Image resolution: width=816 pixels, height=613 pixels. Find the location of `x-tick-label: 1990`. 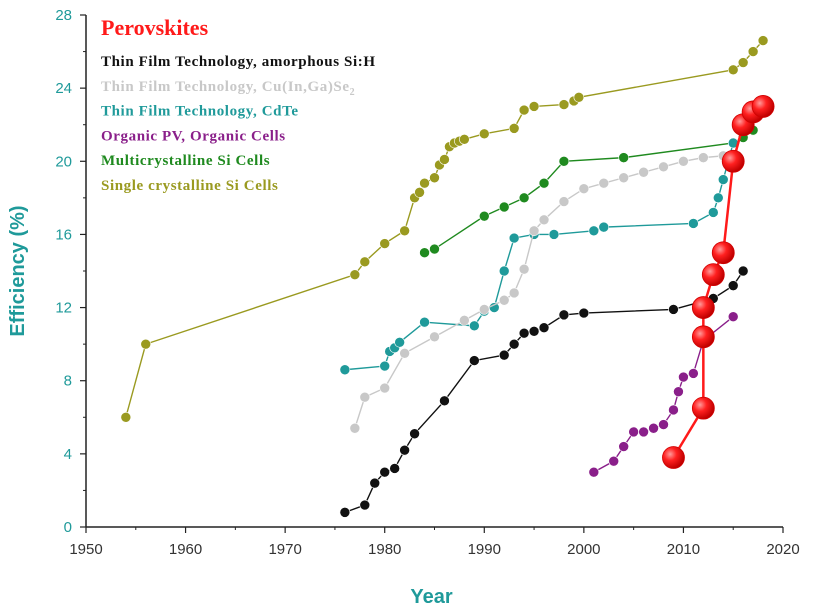

x-tick-label: 1990 is located at coordinates (484, 549).